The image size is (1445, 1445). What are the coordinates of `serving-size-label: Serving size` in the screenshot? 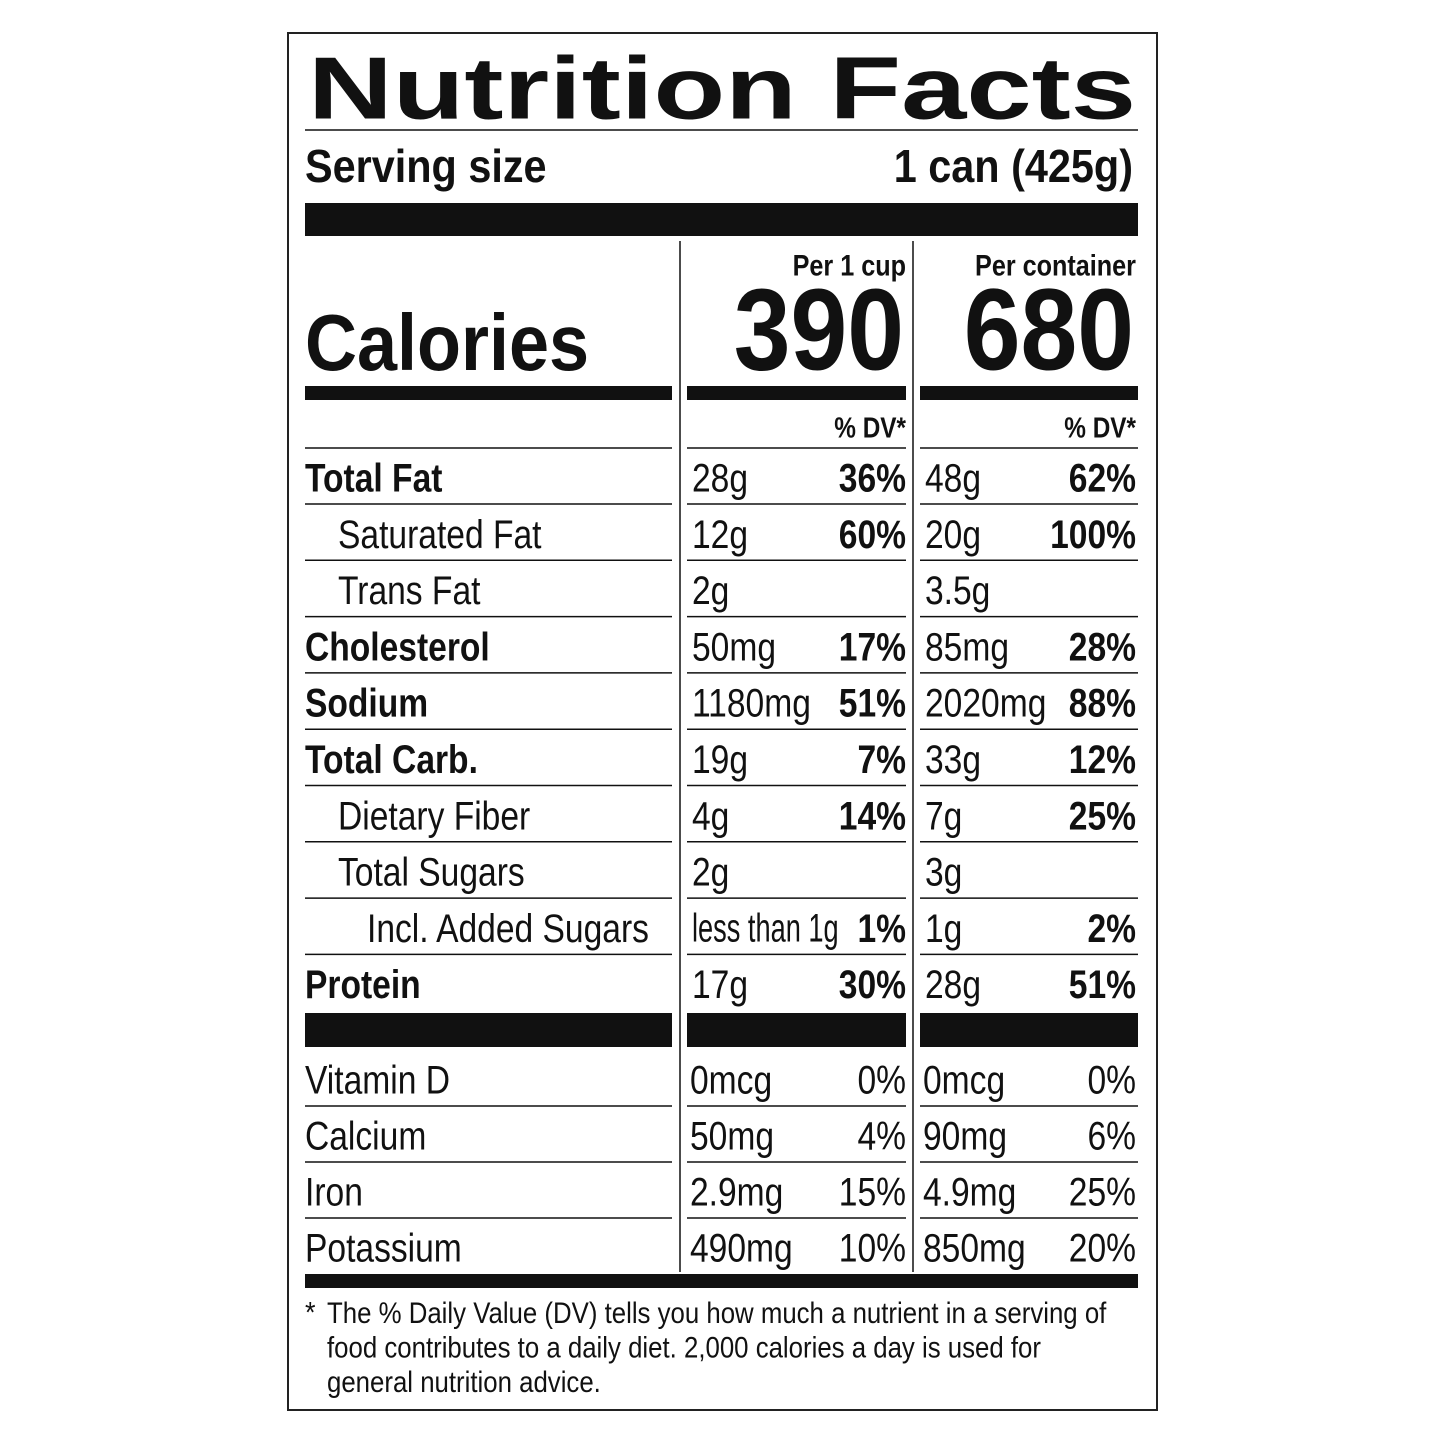 It's located at (426, 167).